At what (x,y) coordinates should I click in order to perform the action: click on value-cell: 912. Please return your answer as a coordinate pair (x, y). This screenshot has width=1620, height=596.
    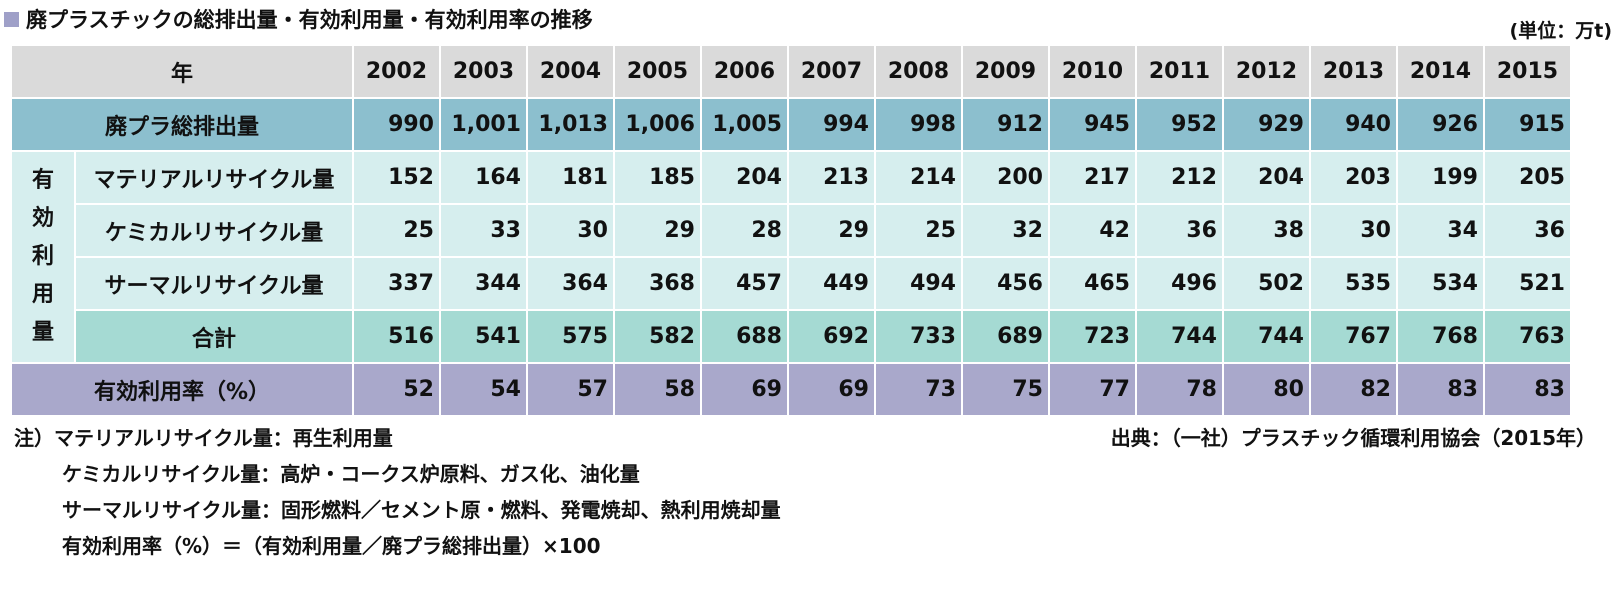
    Looking at the image, I should click on (1005, 124).